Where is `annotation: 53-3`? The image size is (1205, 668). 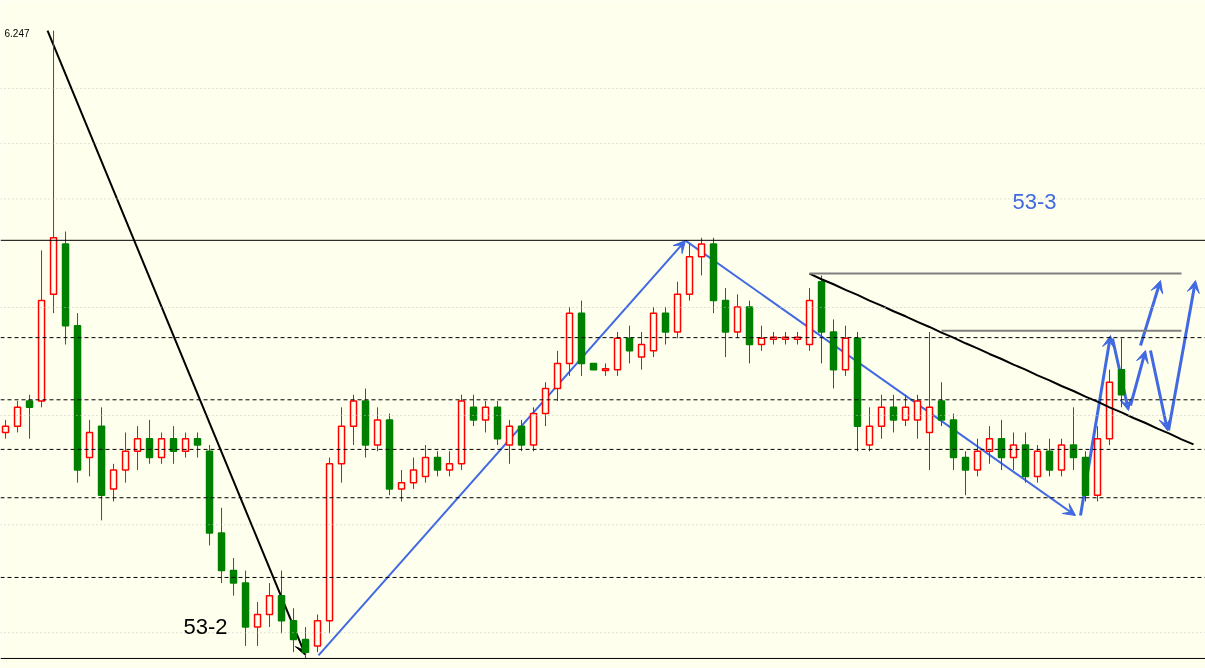
annotation: 53-3 is located at coordinates (1034, 201).